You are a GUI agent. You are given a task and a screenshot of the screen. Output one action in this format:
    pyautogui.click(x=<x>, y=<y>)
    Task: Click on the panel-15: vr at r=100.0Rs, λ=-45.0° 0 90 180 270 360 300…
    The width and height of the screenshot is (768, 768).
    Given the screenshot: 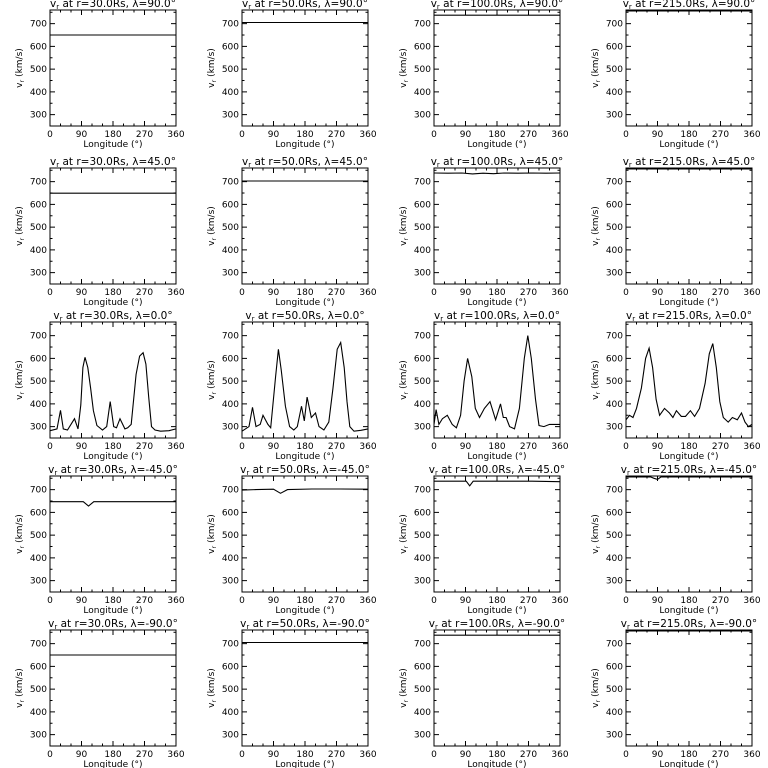 What is the action you would take?
    pyautogui.click(x=484, y=540)
    